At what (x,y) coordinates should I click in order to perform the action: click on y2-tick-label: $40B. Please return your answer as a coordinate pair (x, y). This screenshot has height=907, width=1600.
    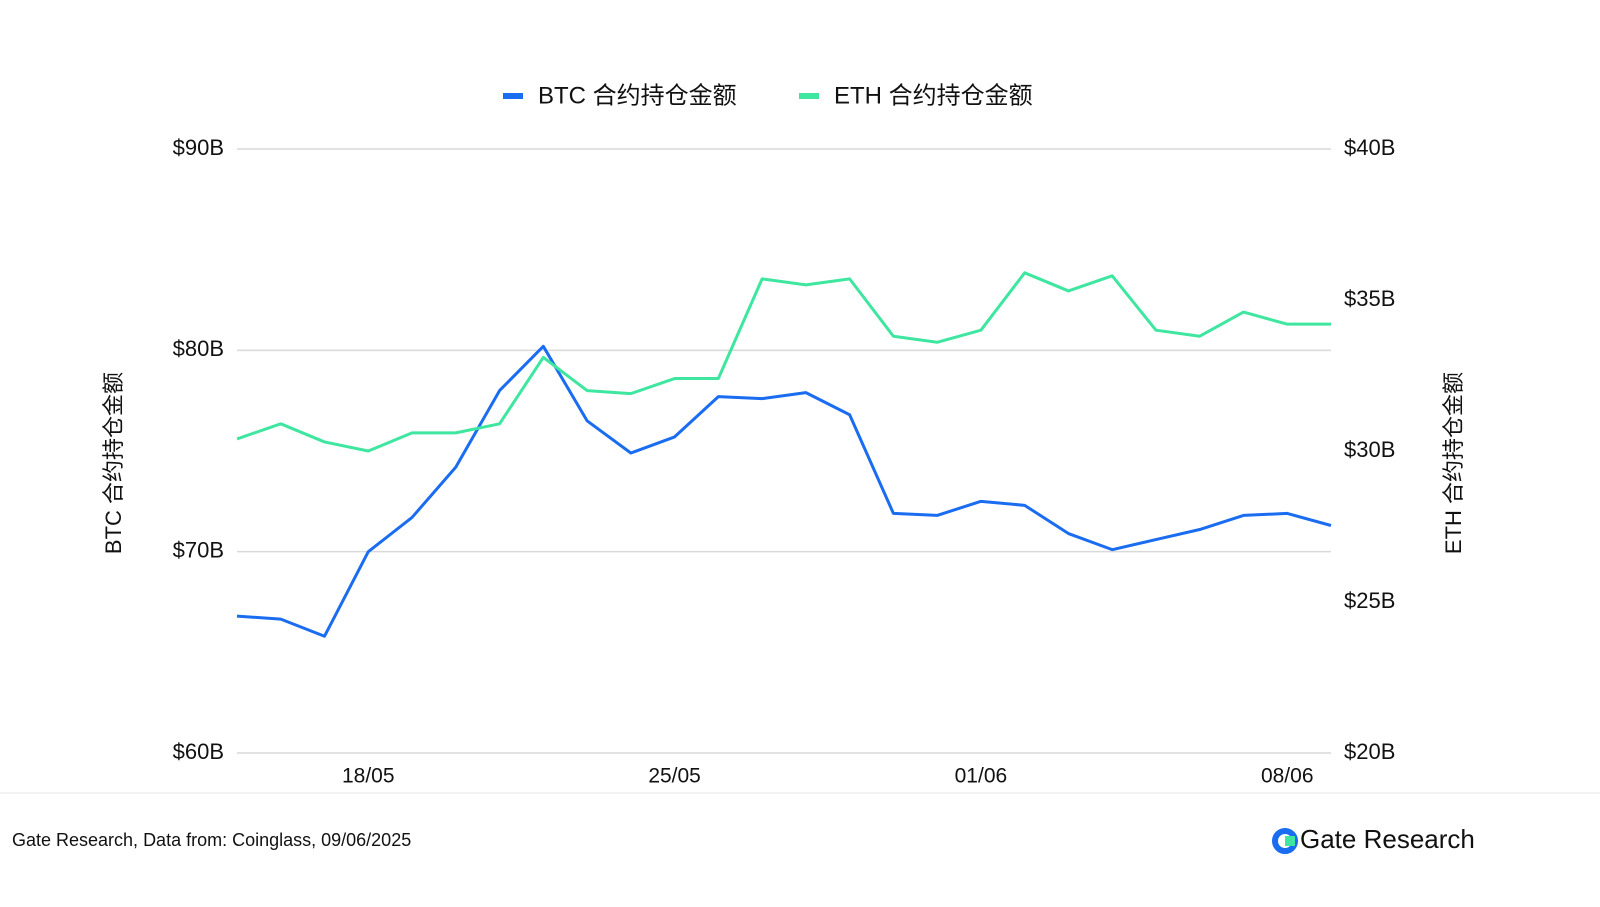
    Looking at the image, I should click on (1369, 147).